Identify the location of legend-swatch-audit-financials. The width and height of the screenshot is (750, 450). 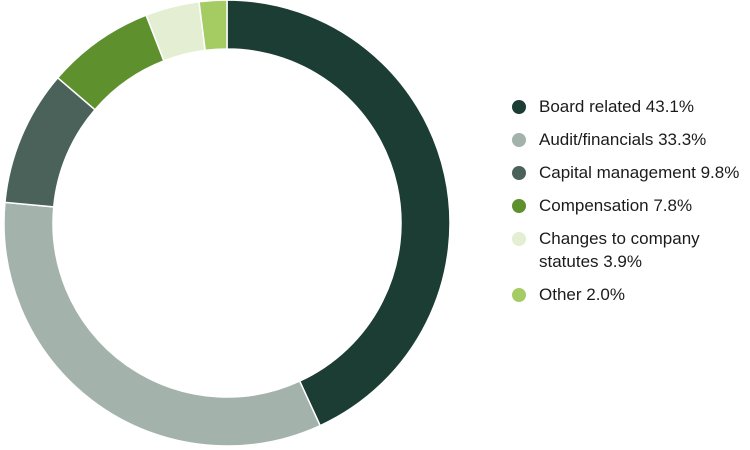
(519, 140).